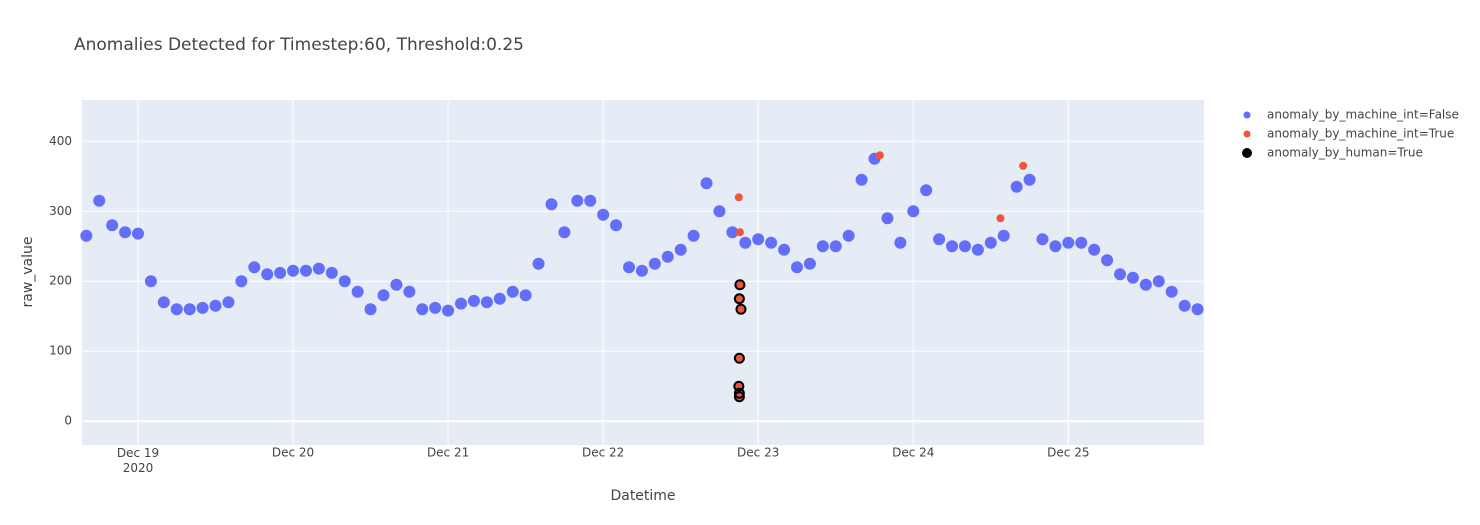  I want to click on legend-label: anomaly_by_machine_int=True, so click(1360, 134).